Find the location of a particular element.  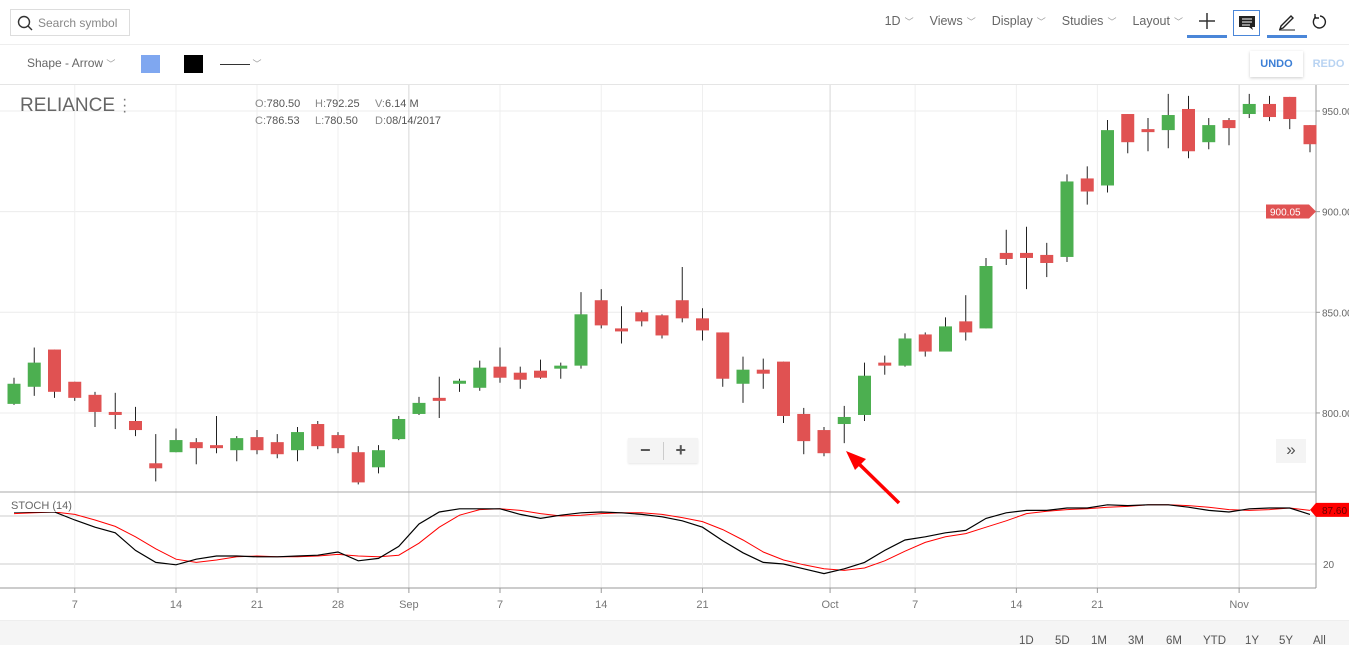

redo-button: REDO is located at coordinates (1328, 64).